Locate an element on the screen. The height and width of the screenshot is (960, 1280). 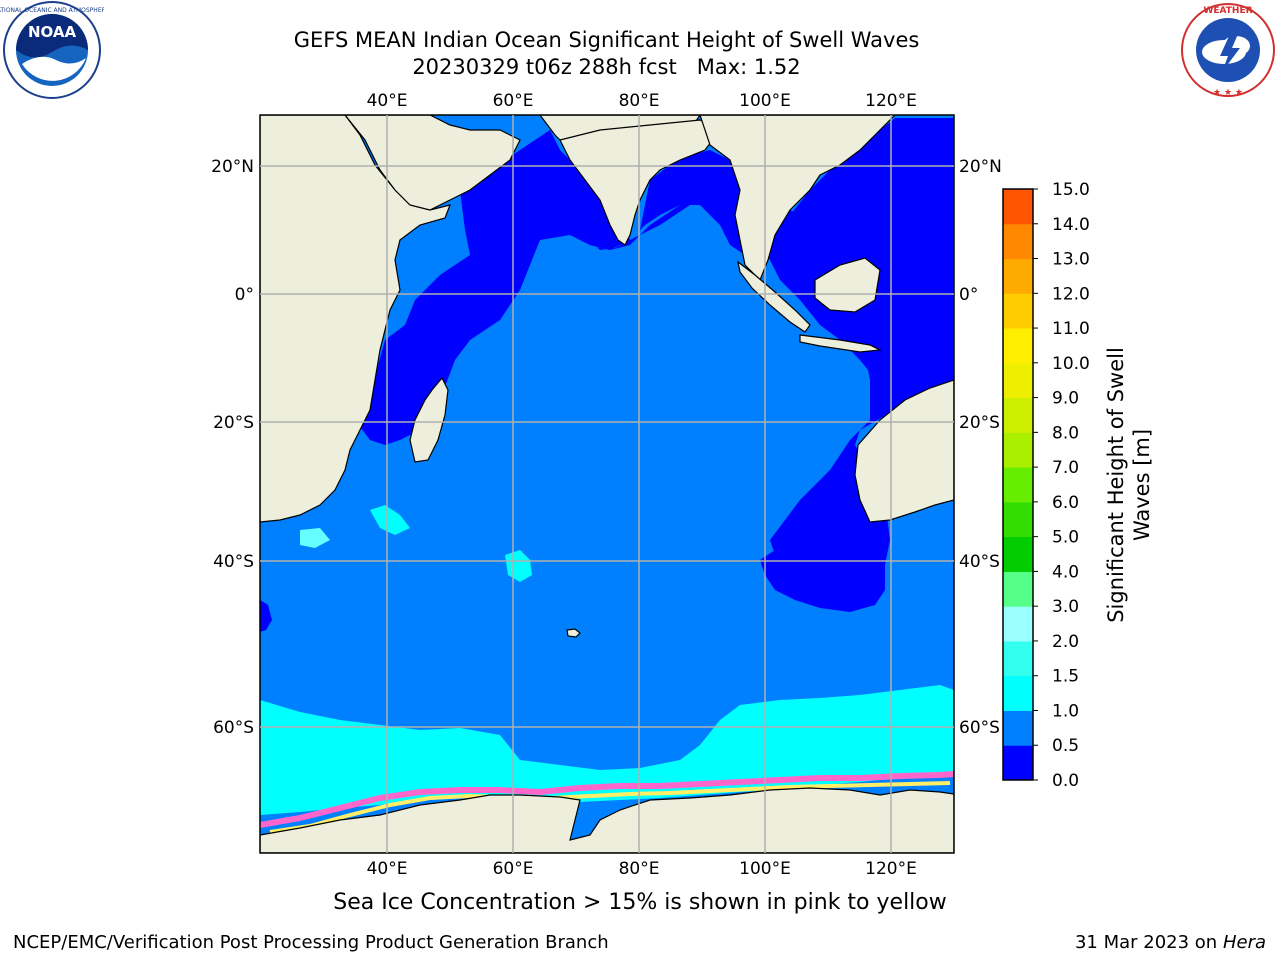
antarctica is located at coordinates (607, 820).